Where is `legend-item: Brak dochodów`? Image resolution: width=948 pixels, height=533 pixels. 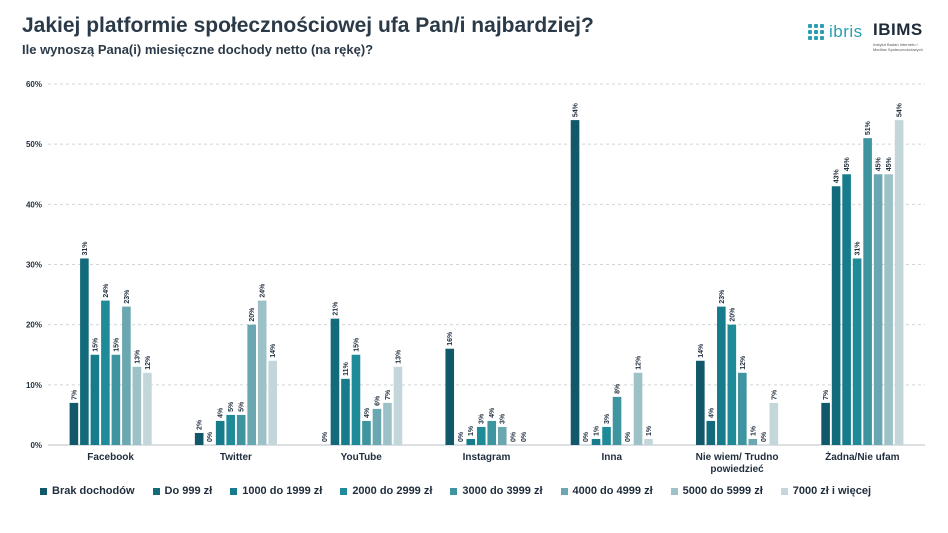 legend-item: Brak dochodów is located at coordinates (87, 491).